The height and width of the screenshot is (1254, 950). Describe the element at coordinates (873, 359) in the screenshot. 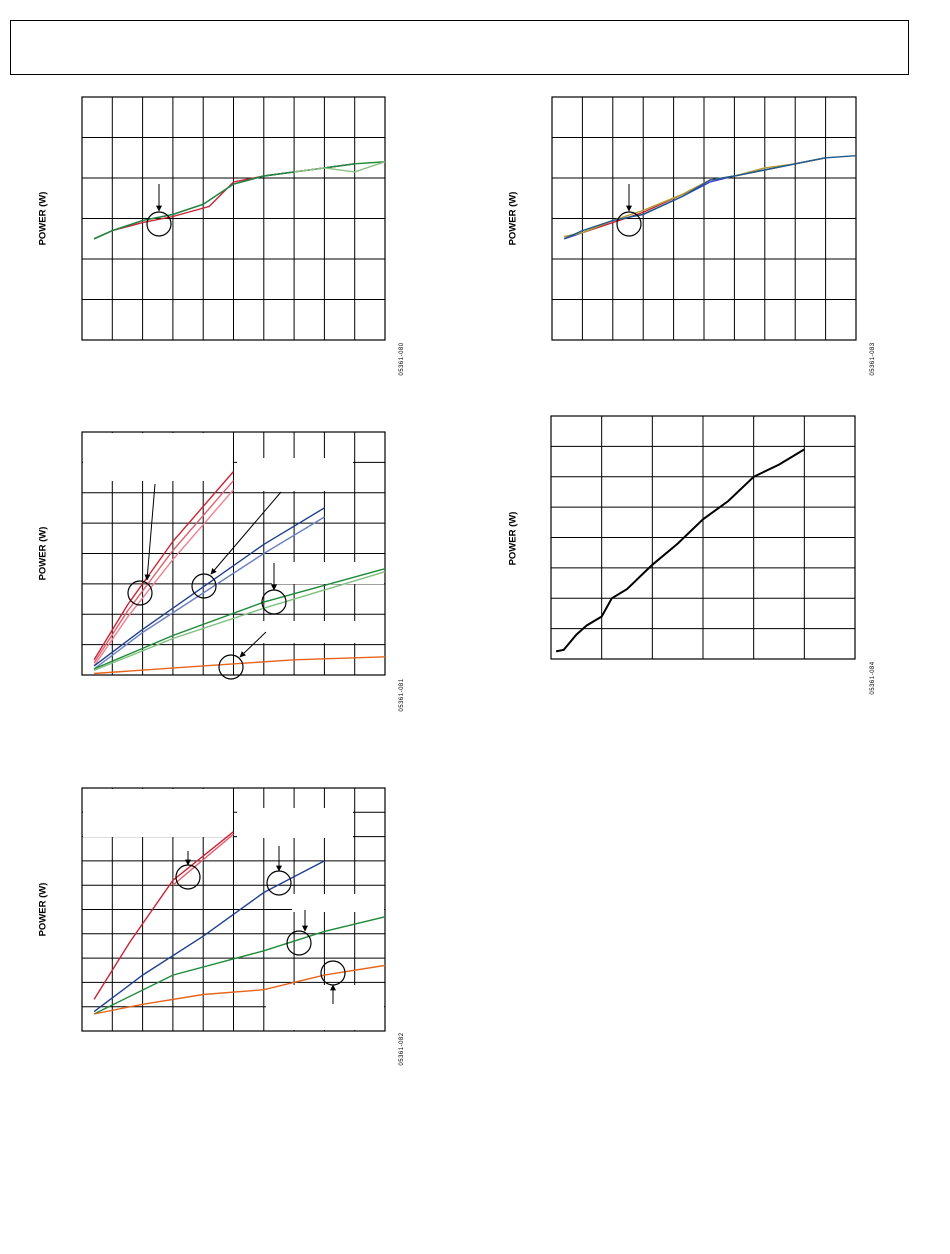

I see `chart4-figure-id: 05361-083` at that location.